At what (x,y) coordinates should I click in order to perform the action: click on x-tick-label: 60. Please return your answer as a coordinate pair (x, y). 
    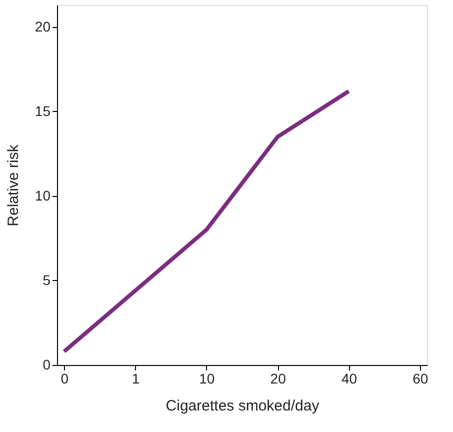
    Looking at the image, I should click on (420, 378).